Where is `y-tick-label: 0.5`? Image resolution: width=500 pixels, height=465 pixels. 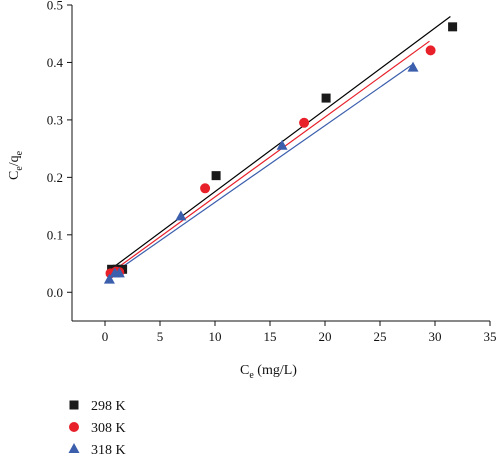
y-tick-label: 0.5 is located at coordinates (55, 6).